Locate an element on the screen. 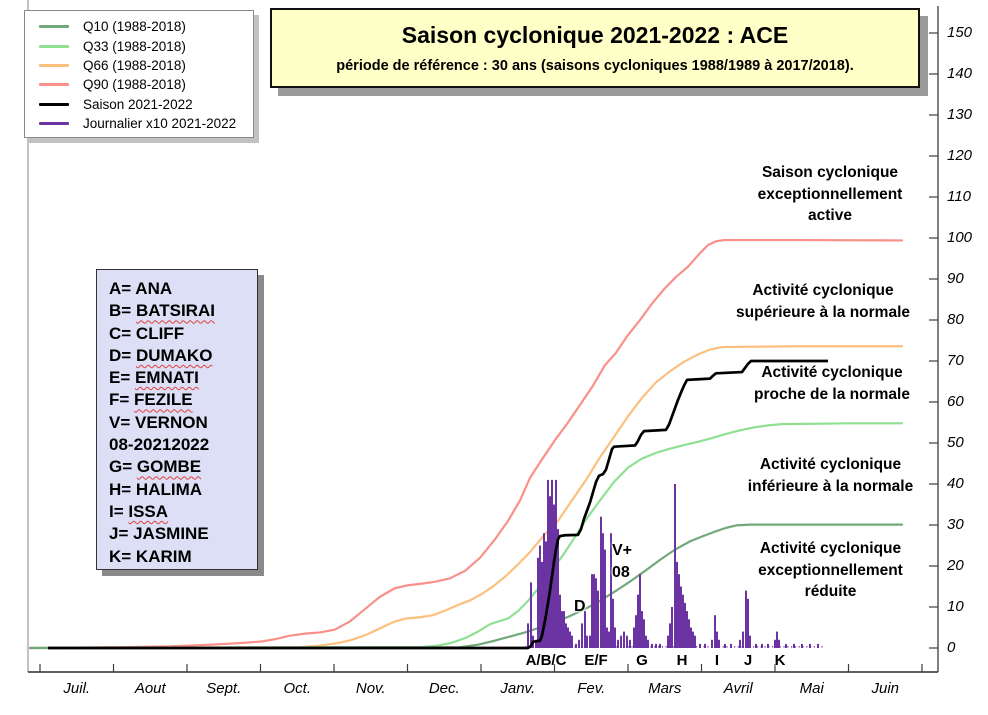 The image size is (988, 715). misspelled-storm-name: FEZILE is located at coordinates (163, 400).